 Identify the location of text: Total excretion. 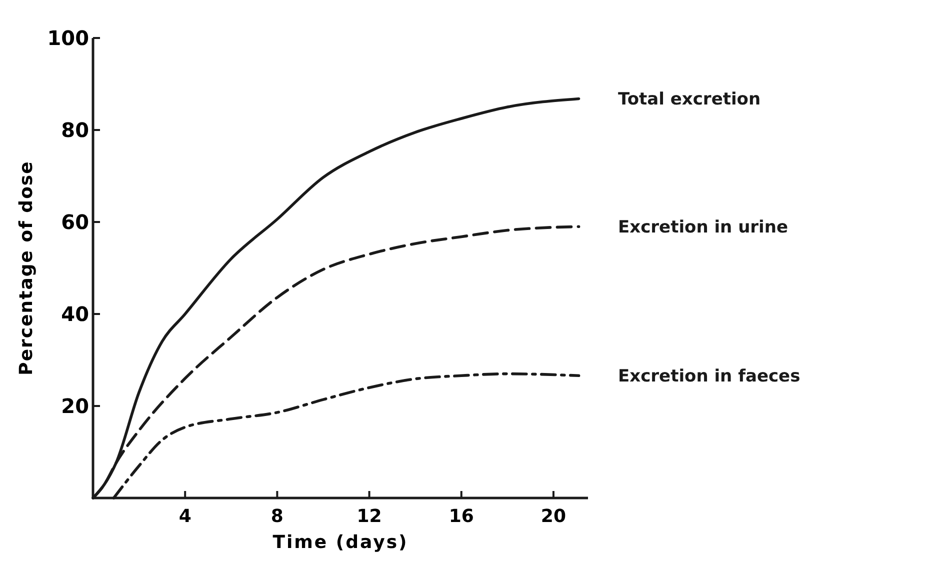
(689, 100).